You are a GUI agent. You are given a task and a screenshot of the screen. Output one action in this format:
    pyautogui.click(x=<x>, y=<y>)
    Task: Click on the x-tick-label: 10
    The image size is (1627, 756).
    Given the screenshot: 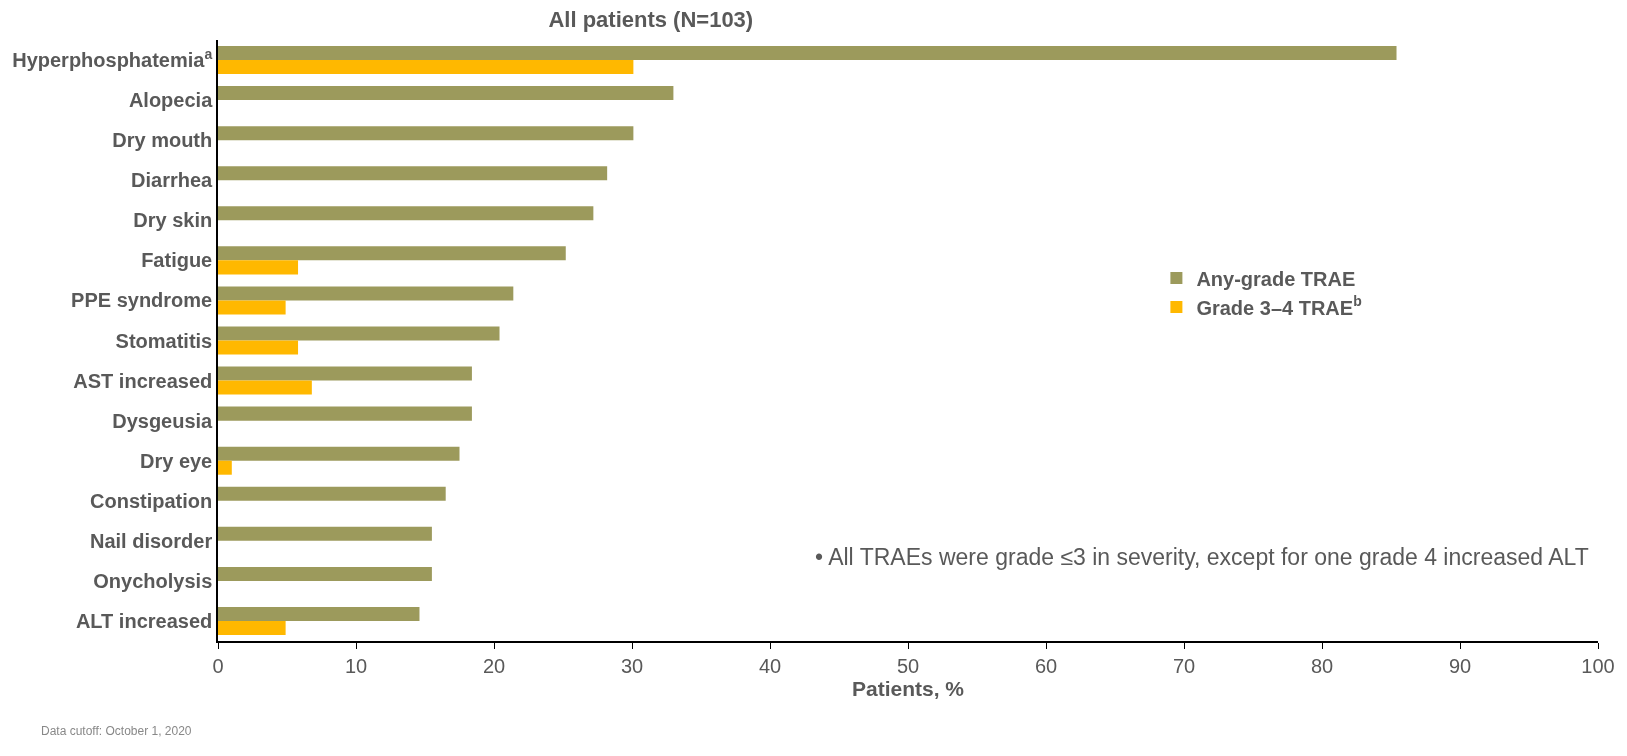 What is the action you would take?
    pyautogui.click(x=356, y=665)
    